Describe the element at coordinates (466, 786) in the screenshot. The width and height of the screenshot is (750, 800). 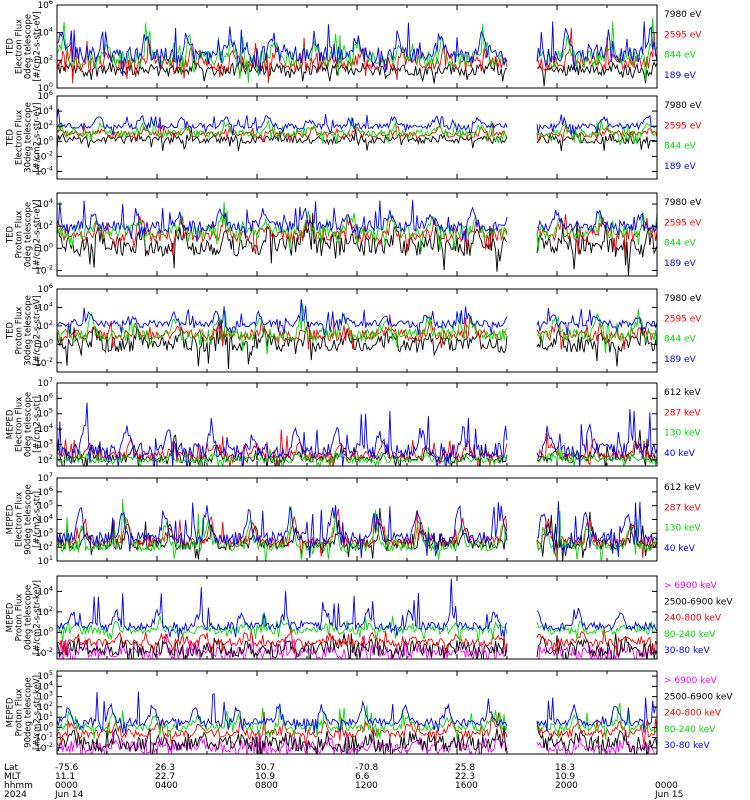
I see `footer-tick-value: 1600` at that location.